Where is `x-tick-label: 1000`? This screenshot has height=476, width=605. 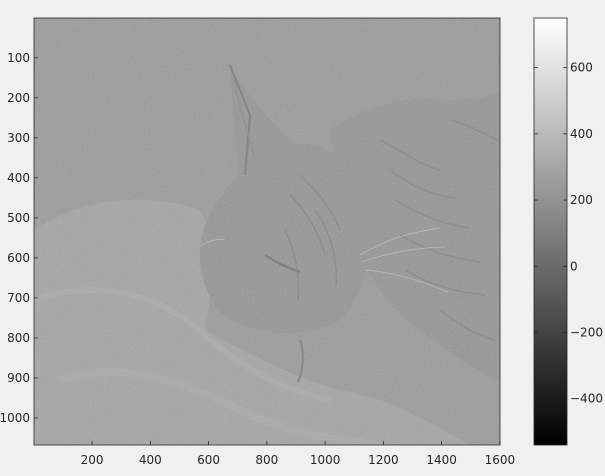
x-tick-label: 1000 is located at coordinates (325, 460).